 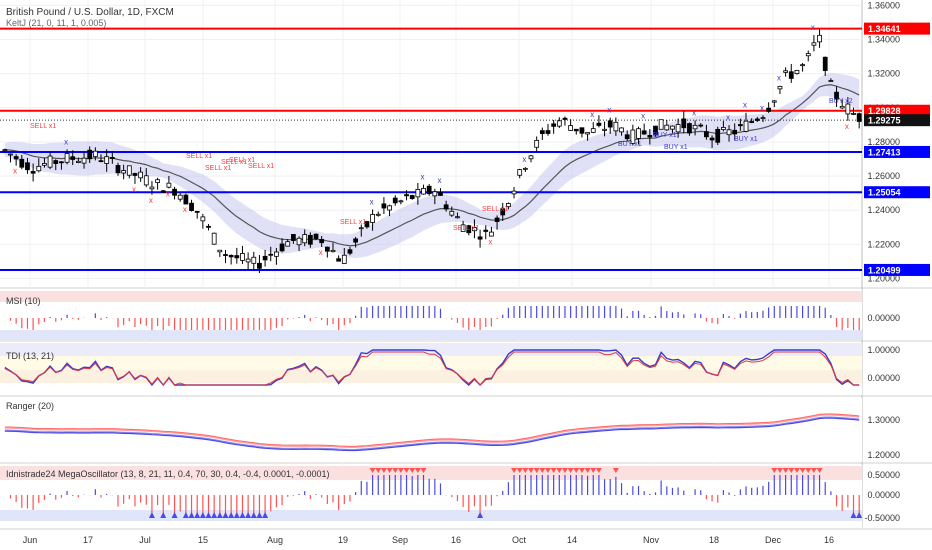 What do you see at coordinates (883, 318) in the screenshot?
I see `y-tick-label: 0.00000` at bounding box center [883, 318].